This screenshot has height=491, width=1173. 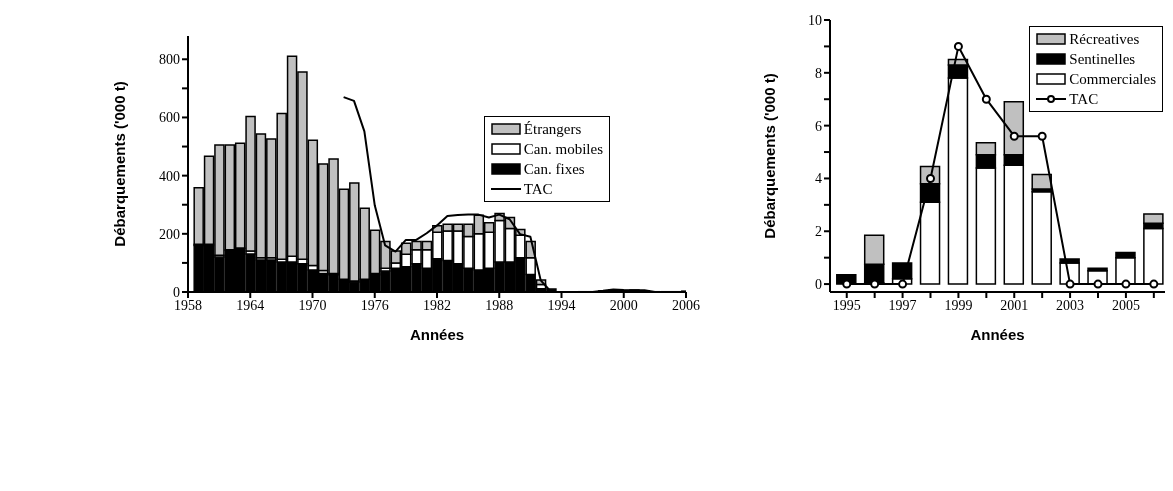 What do you see at coordinates (188, 305) in the screenshot?
I see `x-tick-label: 1958` at bounding box center [188, 305].